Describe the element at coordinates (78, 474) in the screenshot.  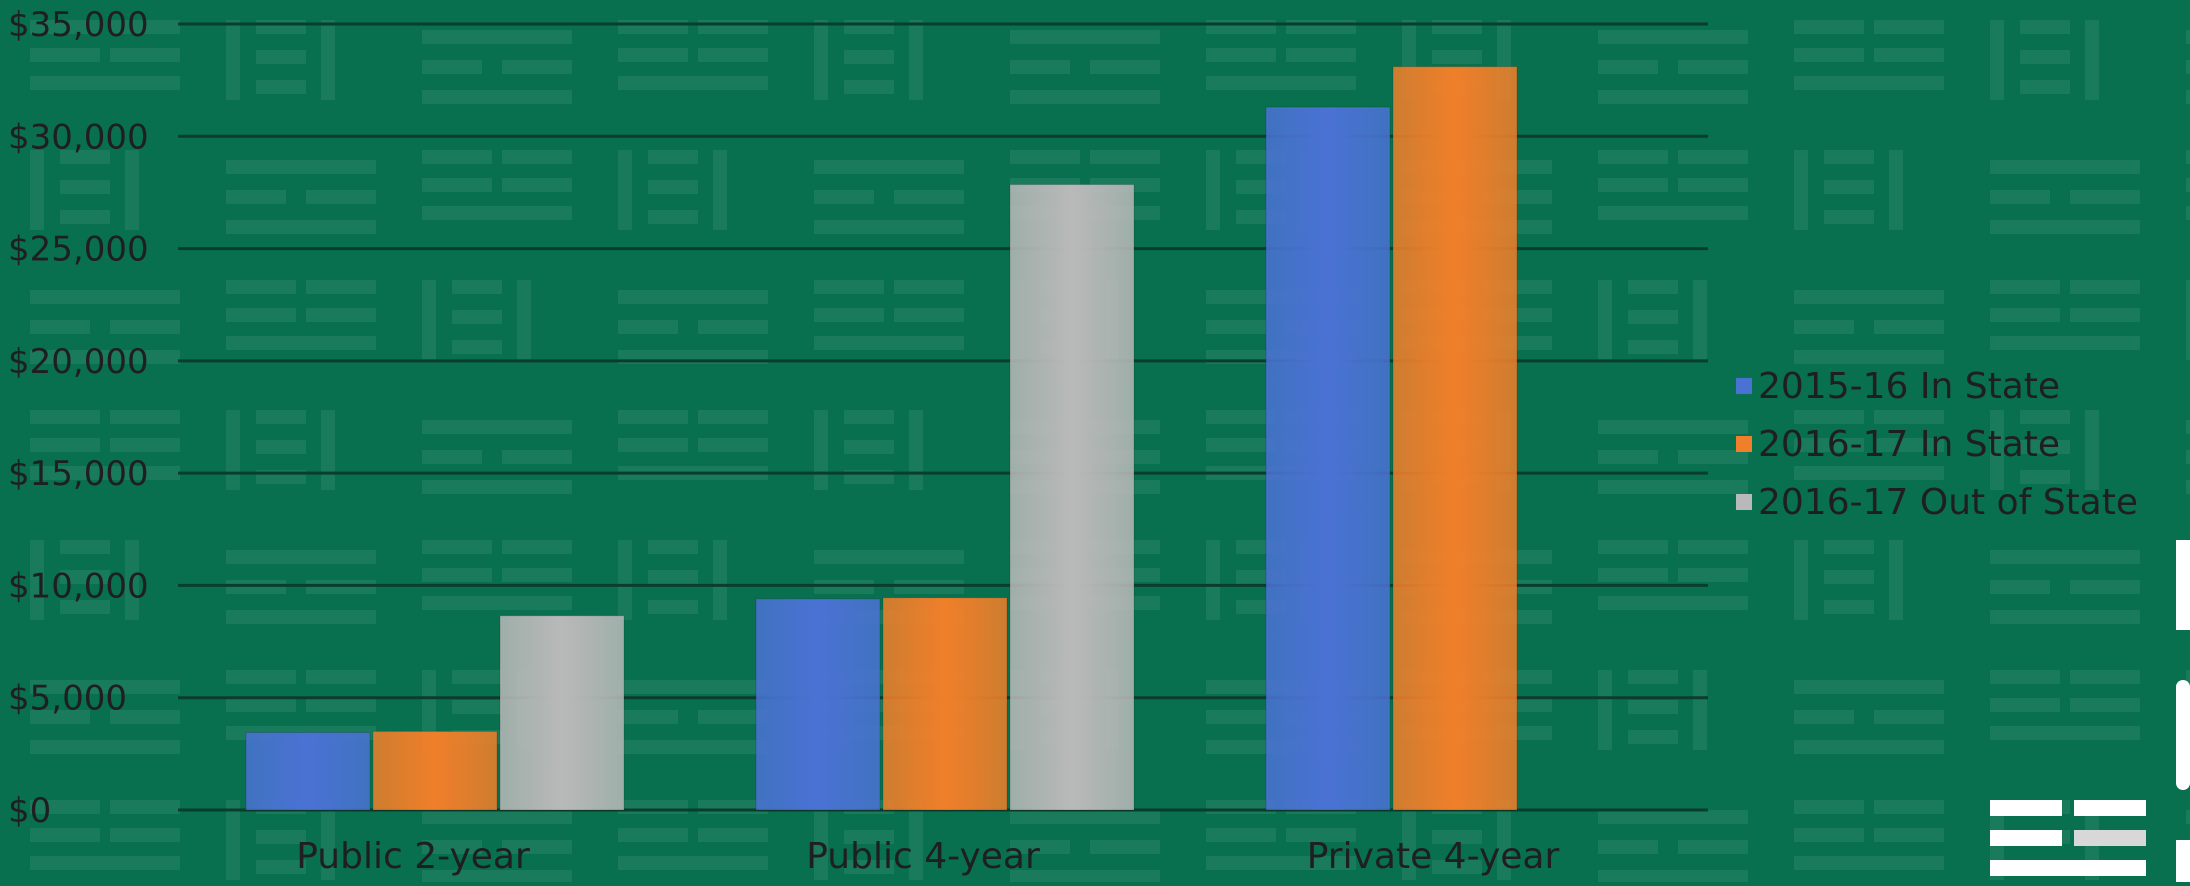
I see `y-tick-label: $15,000` at that location.